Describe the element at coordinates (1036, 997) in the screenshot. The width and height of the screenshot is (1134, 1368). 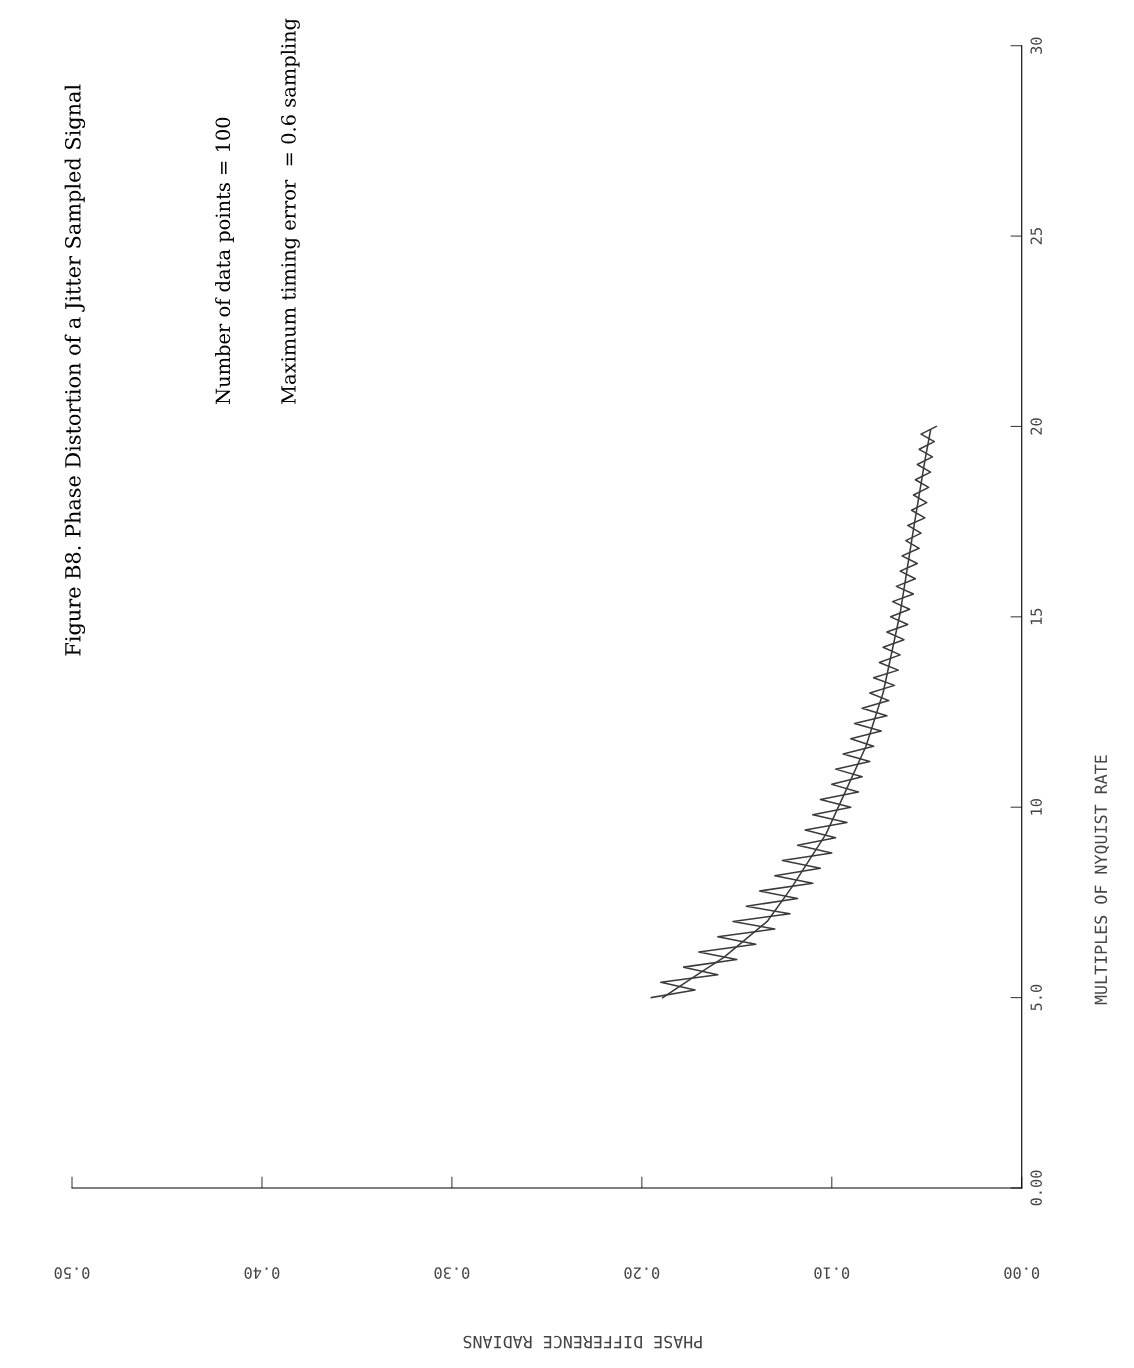
I see `y-tick-label: 5.0` at that location.